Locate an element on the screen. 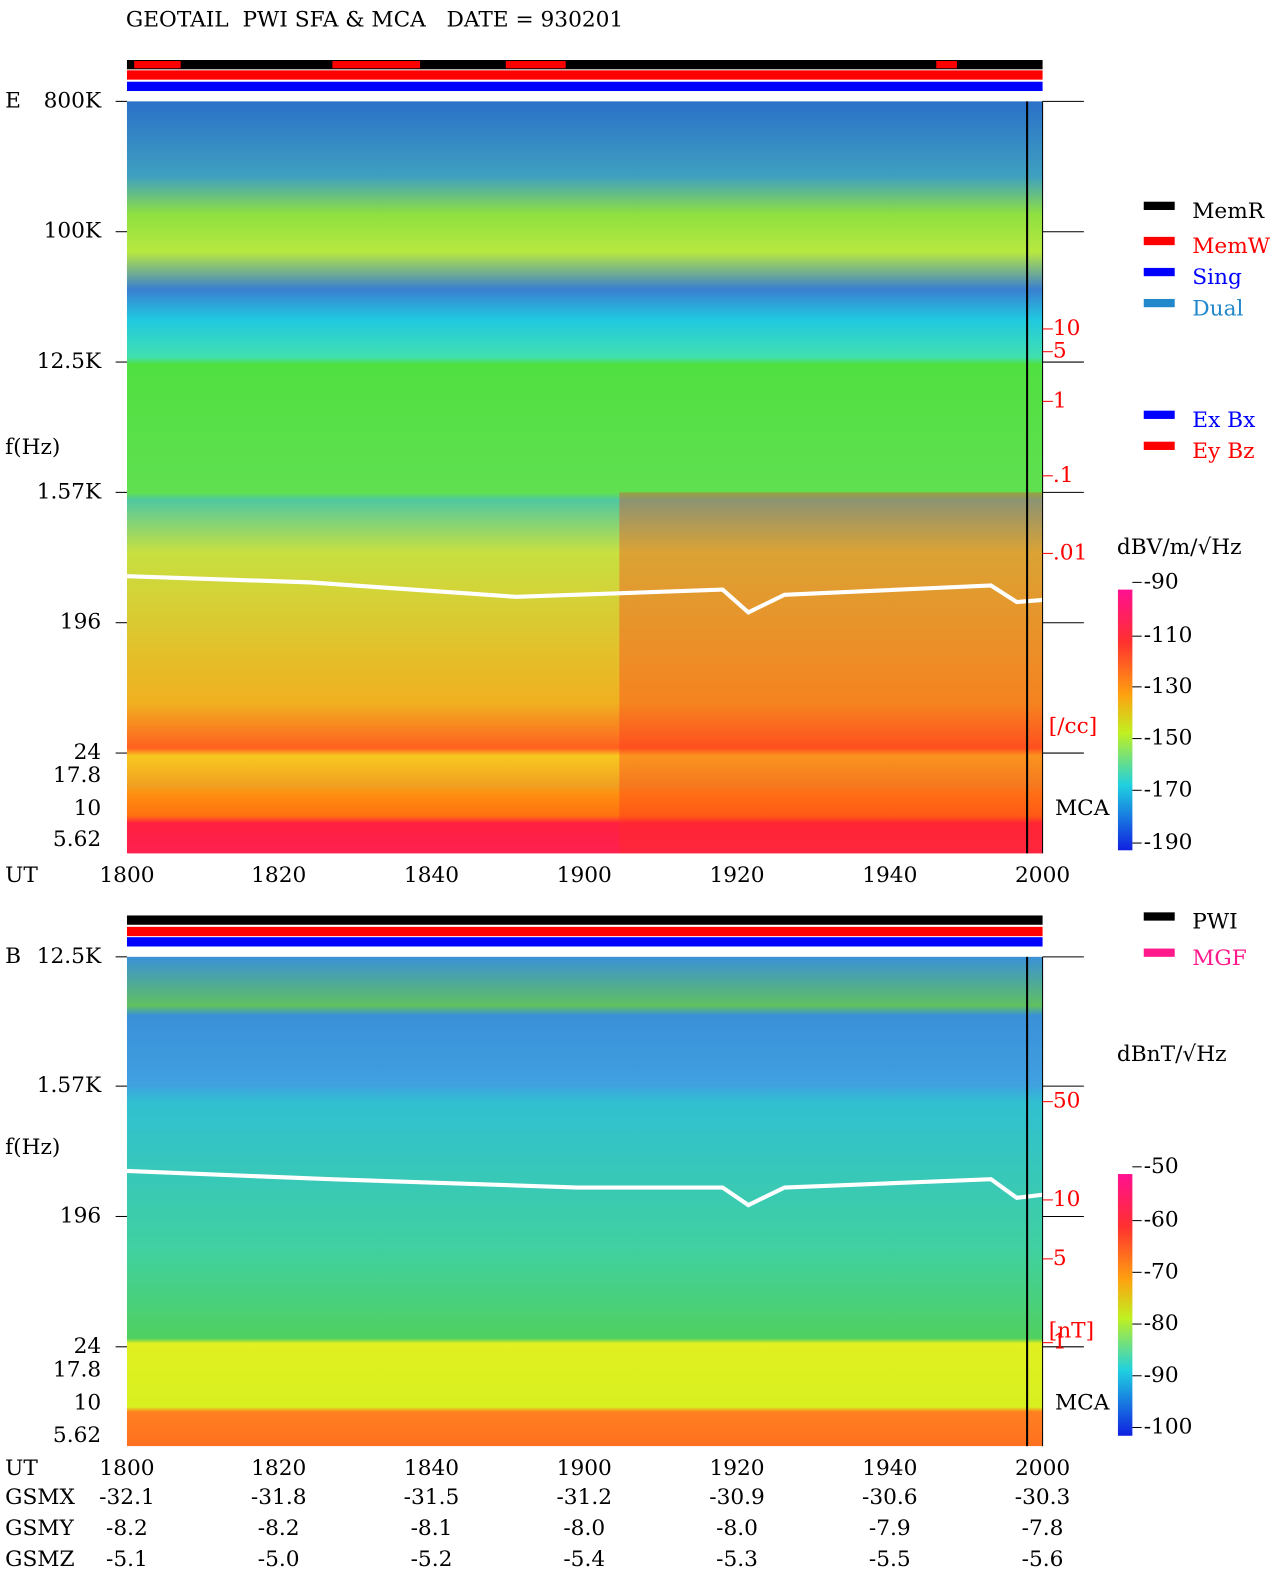  density-unit: [nT] is located at coordinates (1071, 1330).